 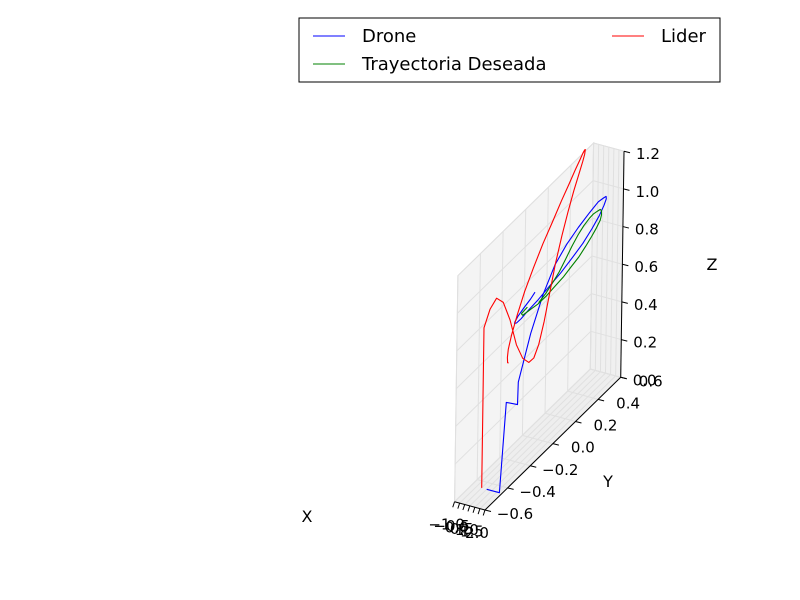 I want to click on x-tick-label: 1.0, so click(x=467, y=530).